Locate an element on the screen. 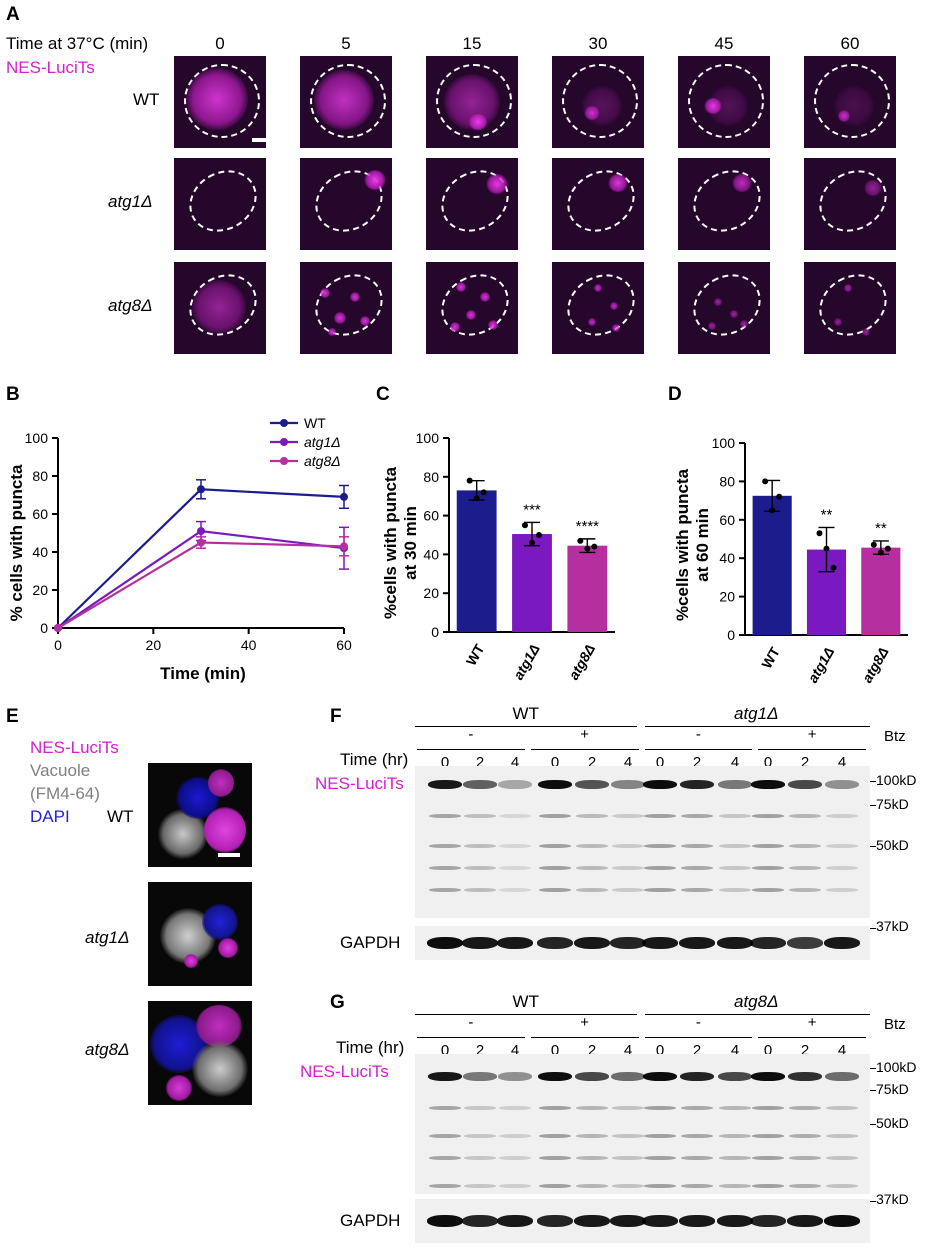  y-axis-label-line2: at 30 min is located at coordinates (410, 543).